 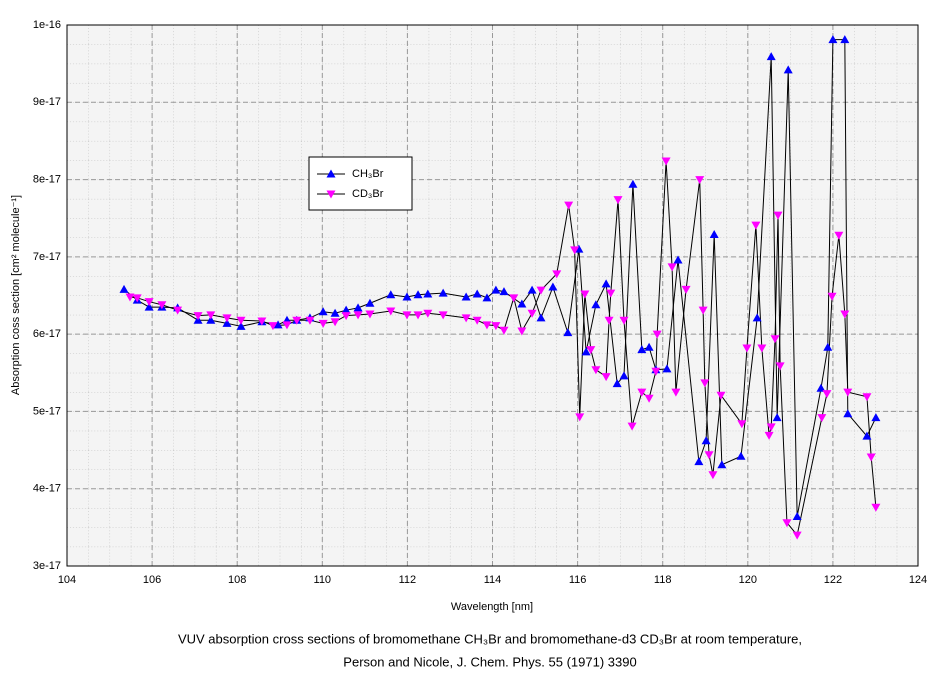 I want to click on legend-label: CD₃Br, so click(x=368, y=194).